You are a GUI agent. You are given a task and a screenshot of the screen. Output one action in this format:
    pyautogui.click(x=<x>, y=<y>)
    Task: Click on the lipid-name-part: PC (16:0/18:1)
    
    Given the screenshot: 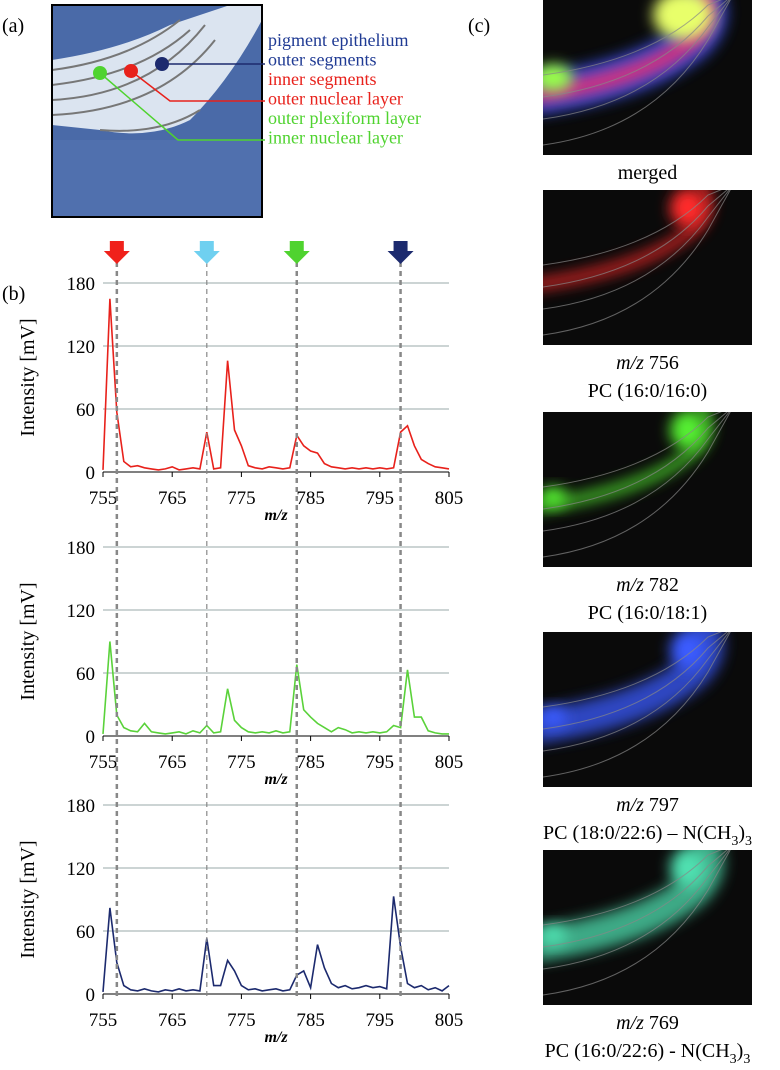 What is the action you would take?
    pyautogui.click(x=647, y=613)
    